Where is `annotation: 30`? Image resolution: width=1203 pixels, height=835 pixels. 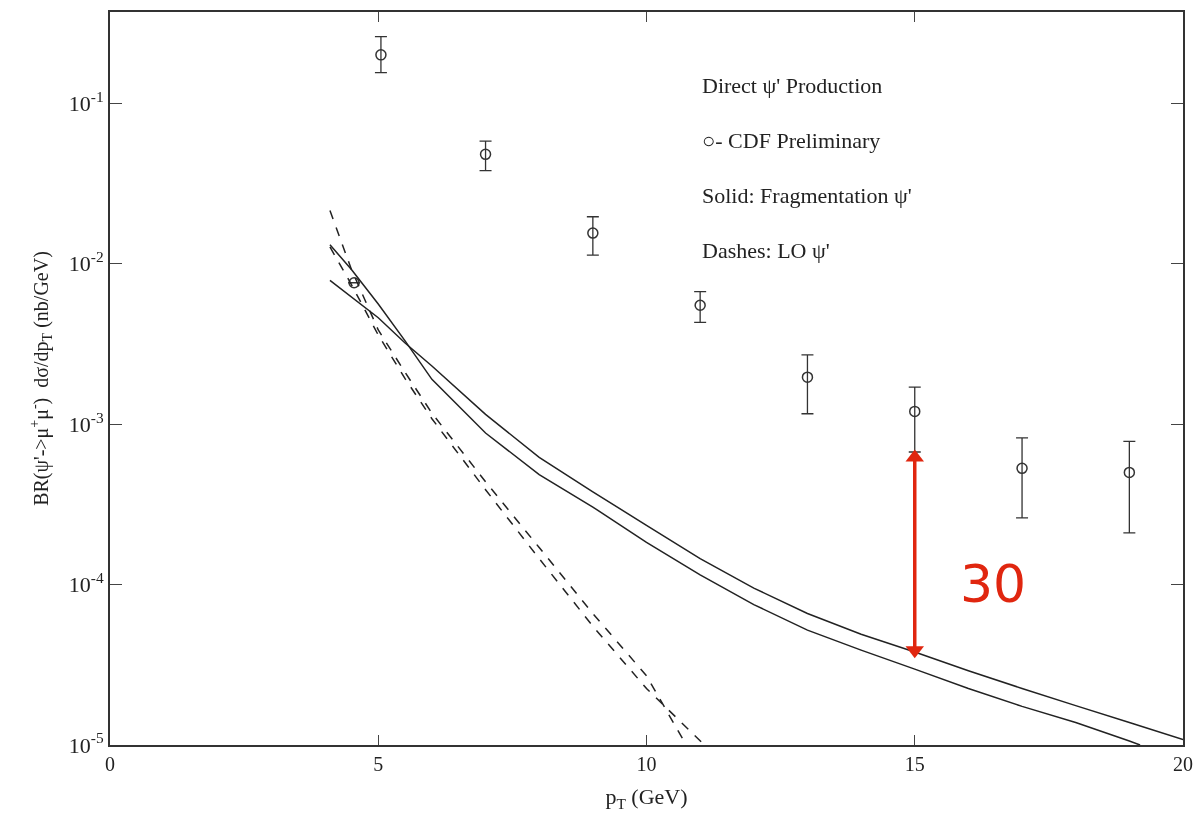
annotation: 30 is located at coordinates (993, 584).